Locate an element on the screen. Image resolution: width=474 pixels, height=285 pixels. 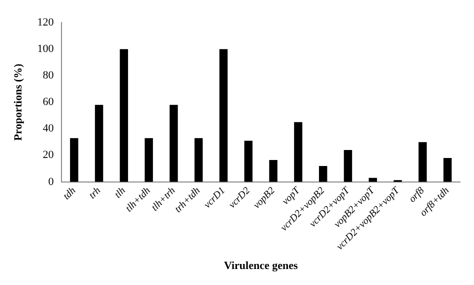
y-tick-label: 20 is located at coordinates (48, 155).